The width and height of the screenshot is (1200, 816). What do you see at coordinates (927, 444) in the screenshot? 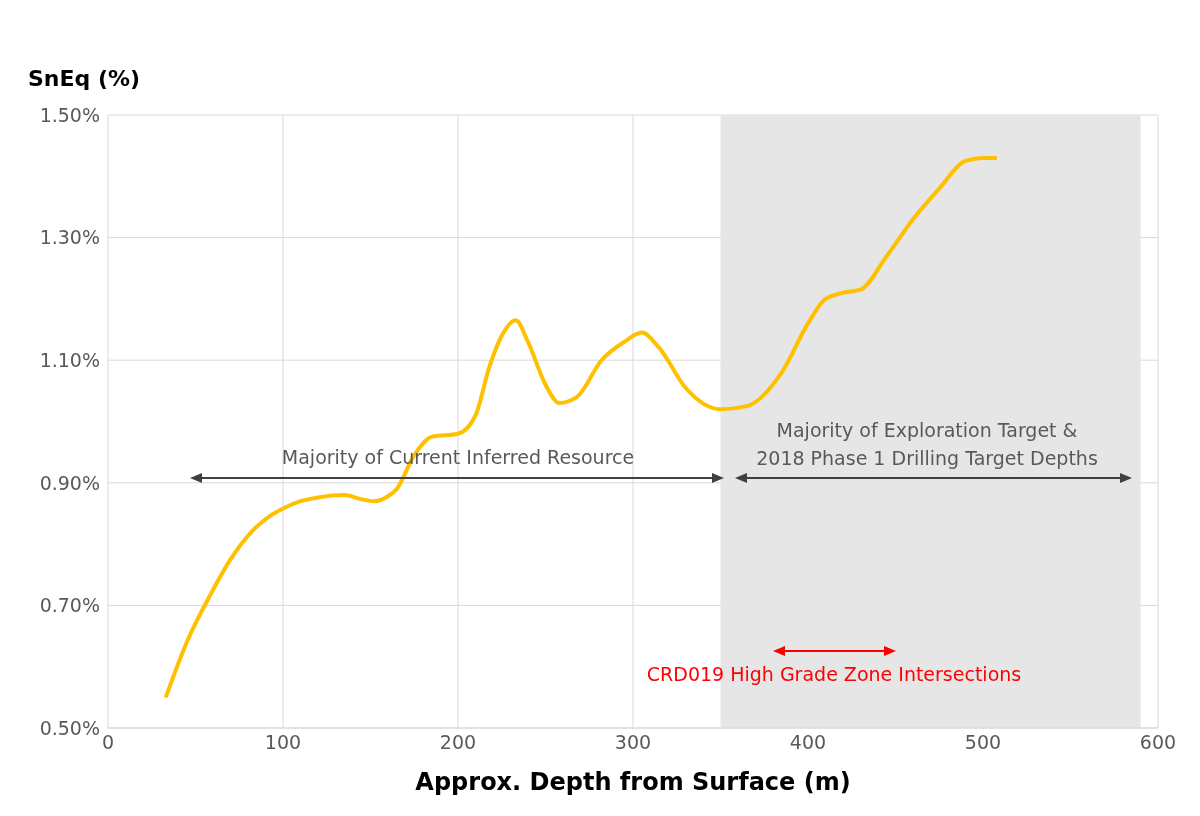
I see `annotation: Majority of Exploration Target & 2018 Phase 1 Drilling Target Depths` at bounding box center [927, 444].